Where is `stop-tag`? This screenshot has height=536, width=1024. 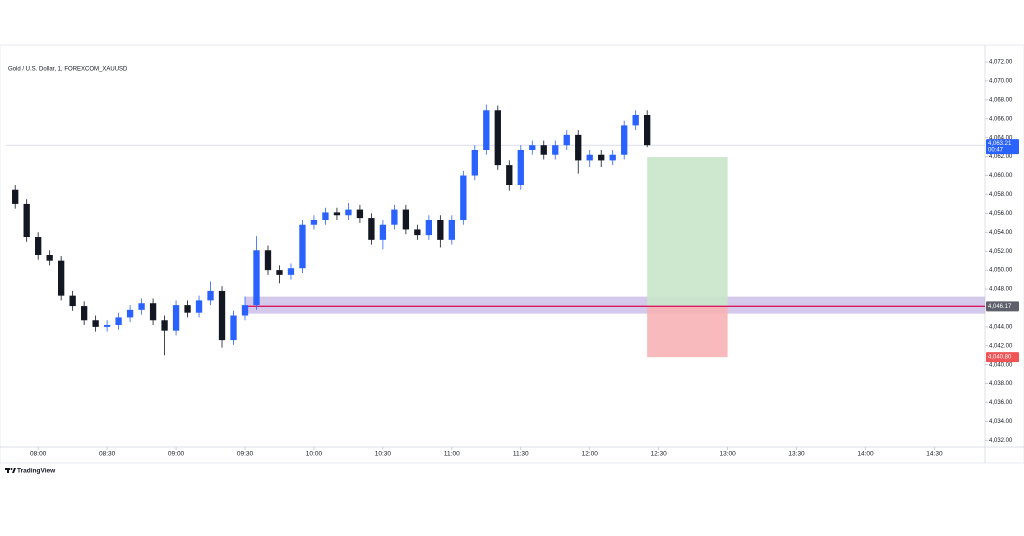
stop-tag is located at coordinates (1002, 357).